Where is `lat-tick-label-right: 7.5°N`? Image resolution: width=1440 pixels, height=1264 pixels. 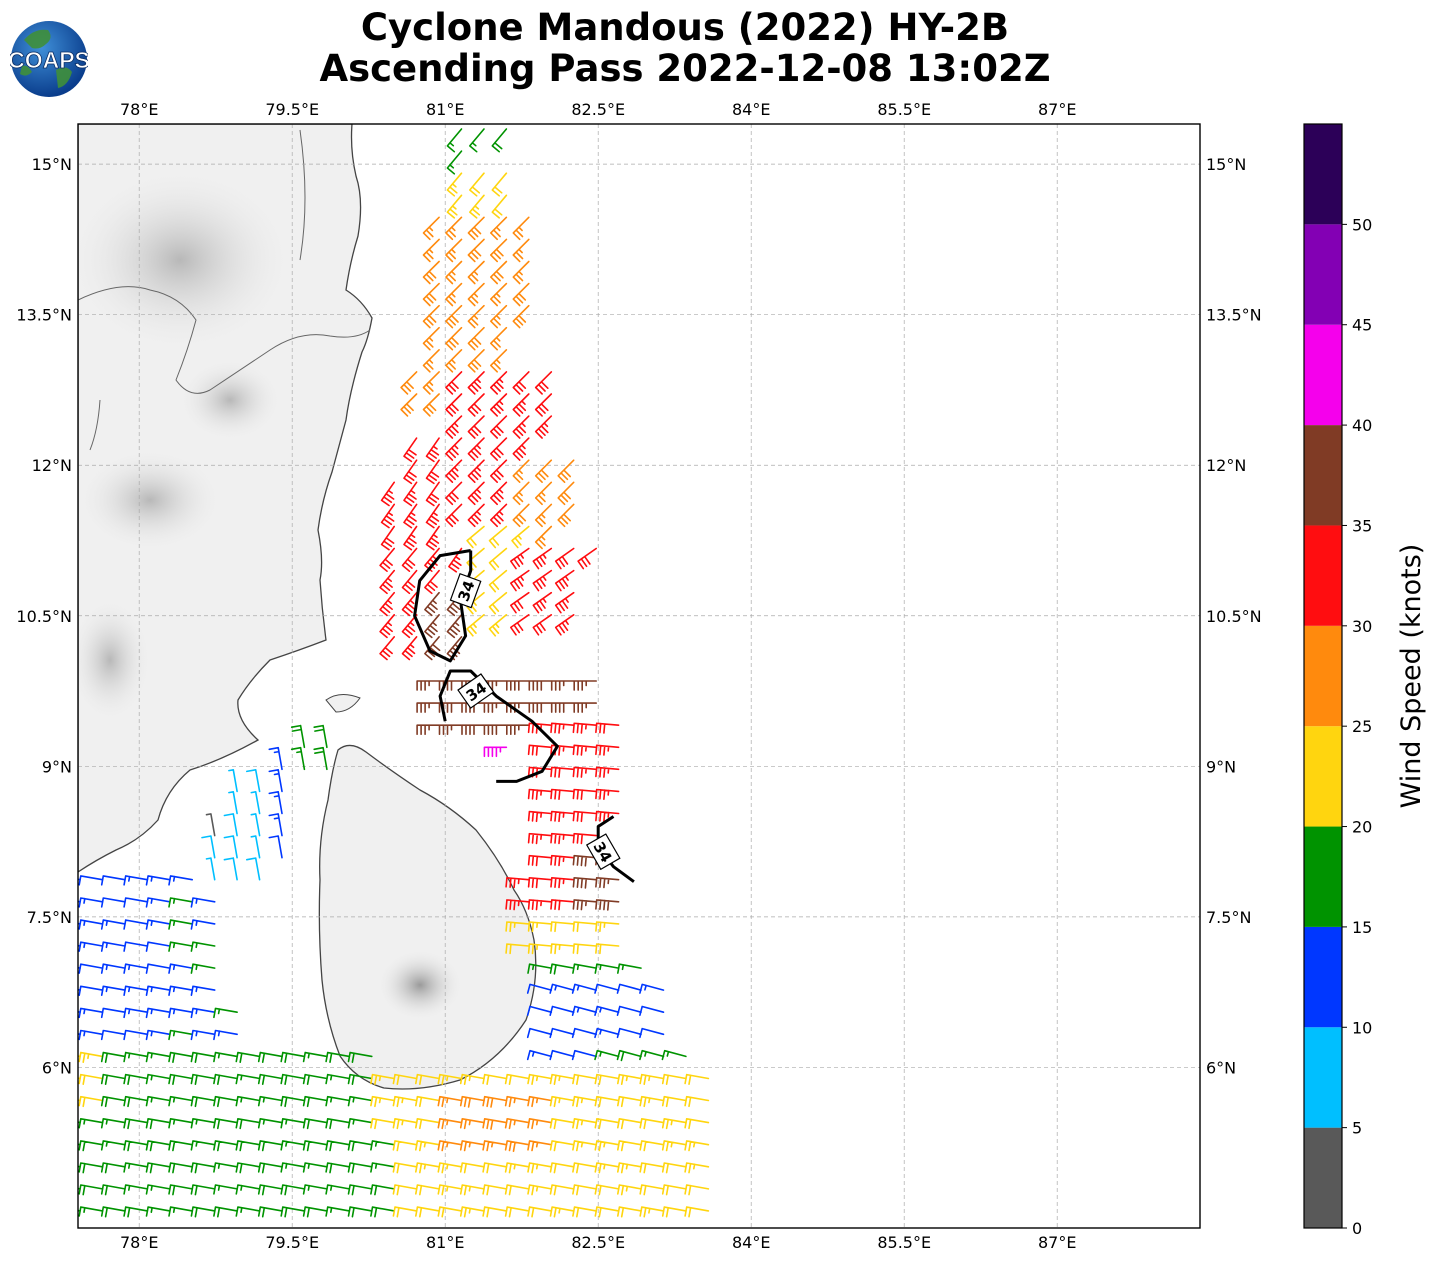
lat-tick-label-right: 7.5°N is located at coordinates (1228, 917).